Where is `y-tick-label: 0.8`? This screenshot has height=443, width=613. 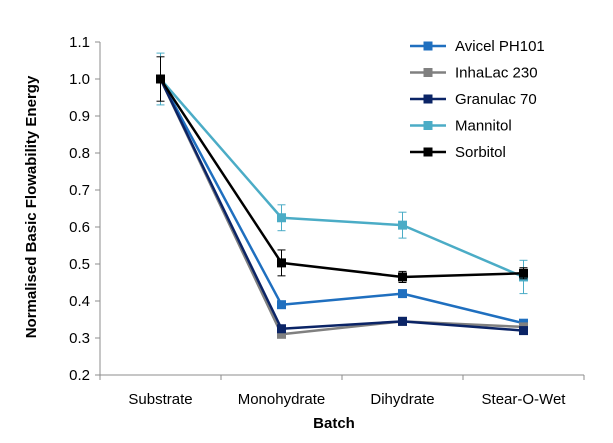
y-tick-label: 0.8 is located at coordinates (79, 153).